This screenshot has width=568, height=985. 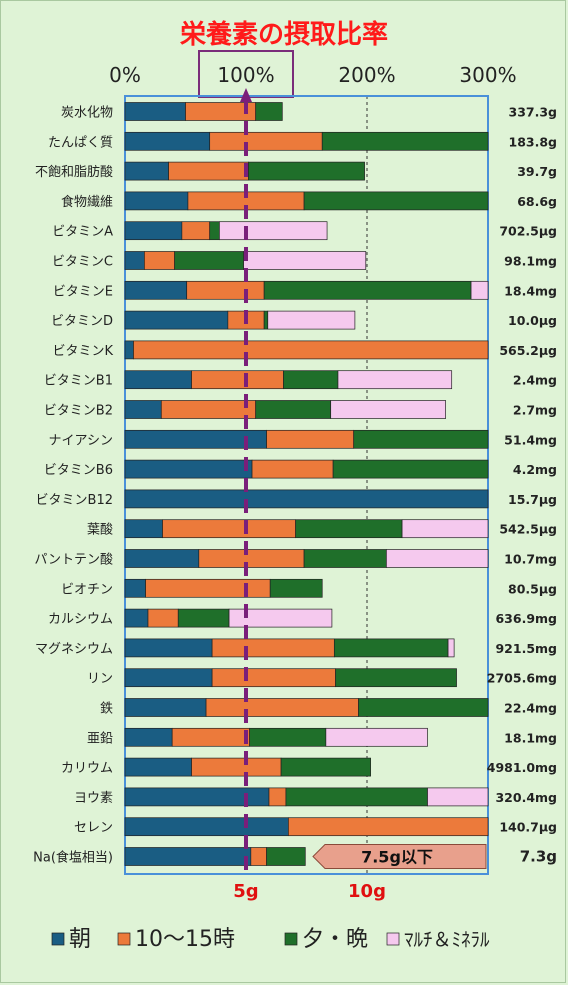 I want to click on category-label: カリウム, so click(x=87, y=768).